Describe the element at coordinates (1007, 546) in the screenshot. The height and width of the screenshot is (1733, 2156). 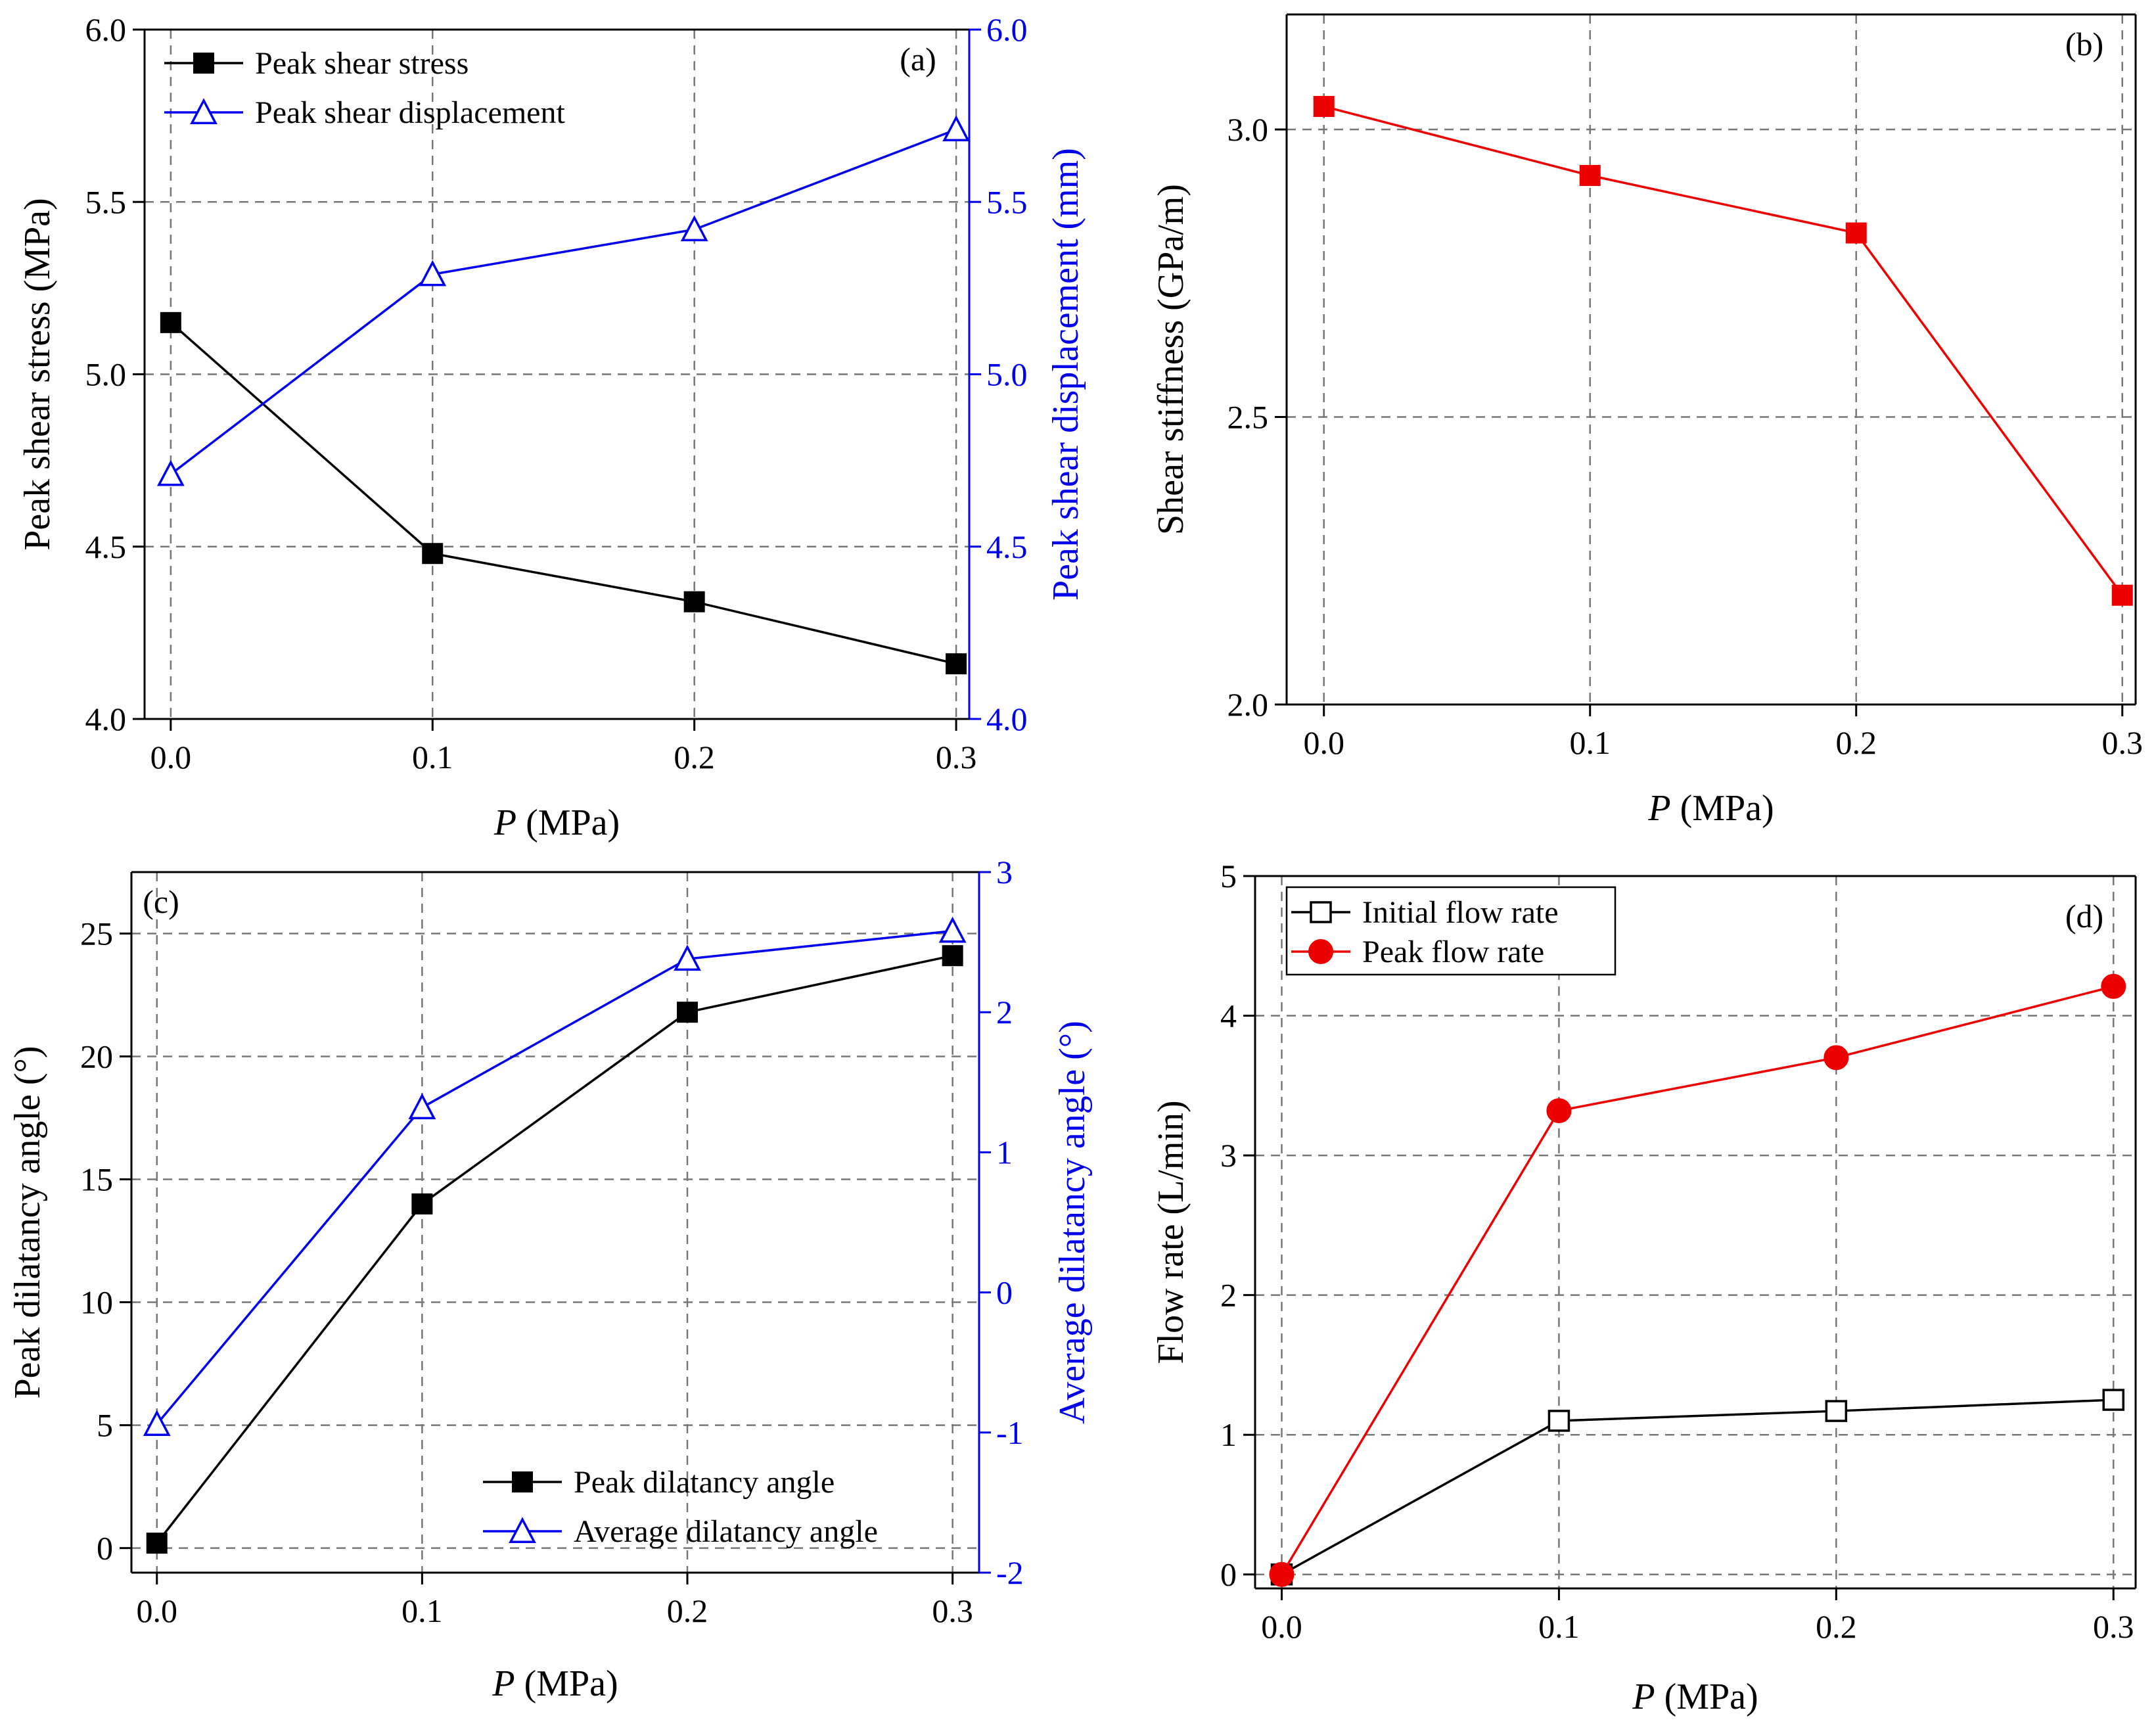
I see `y2-tick-label: 4.5` at that location.